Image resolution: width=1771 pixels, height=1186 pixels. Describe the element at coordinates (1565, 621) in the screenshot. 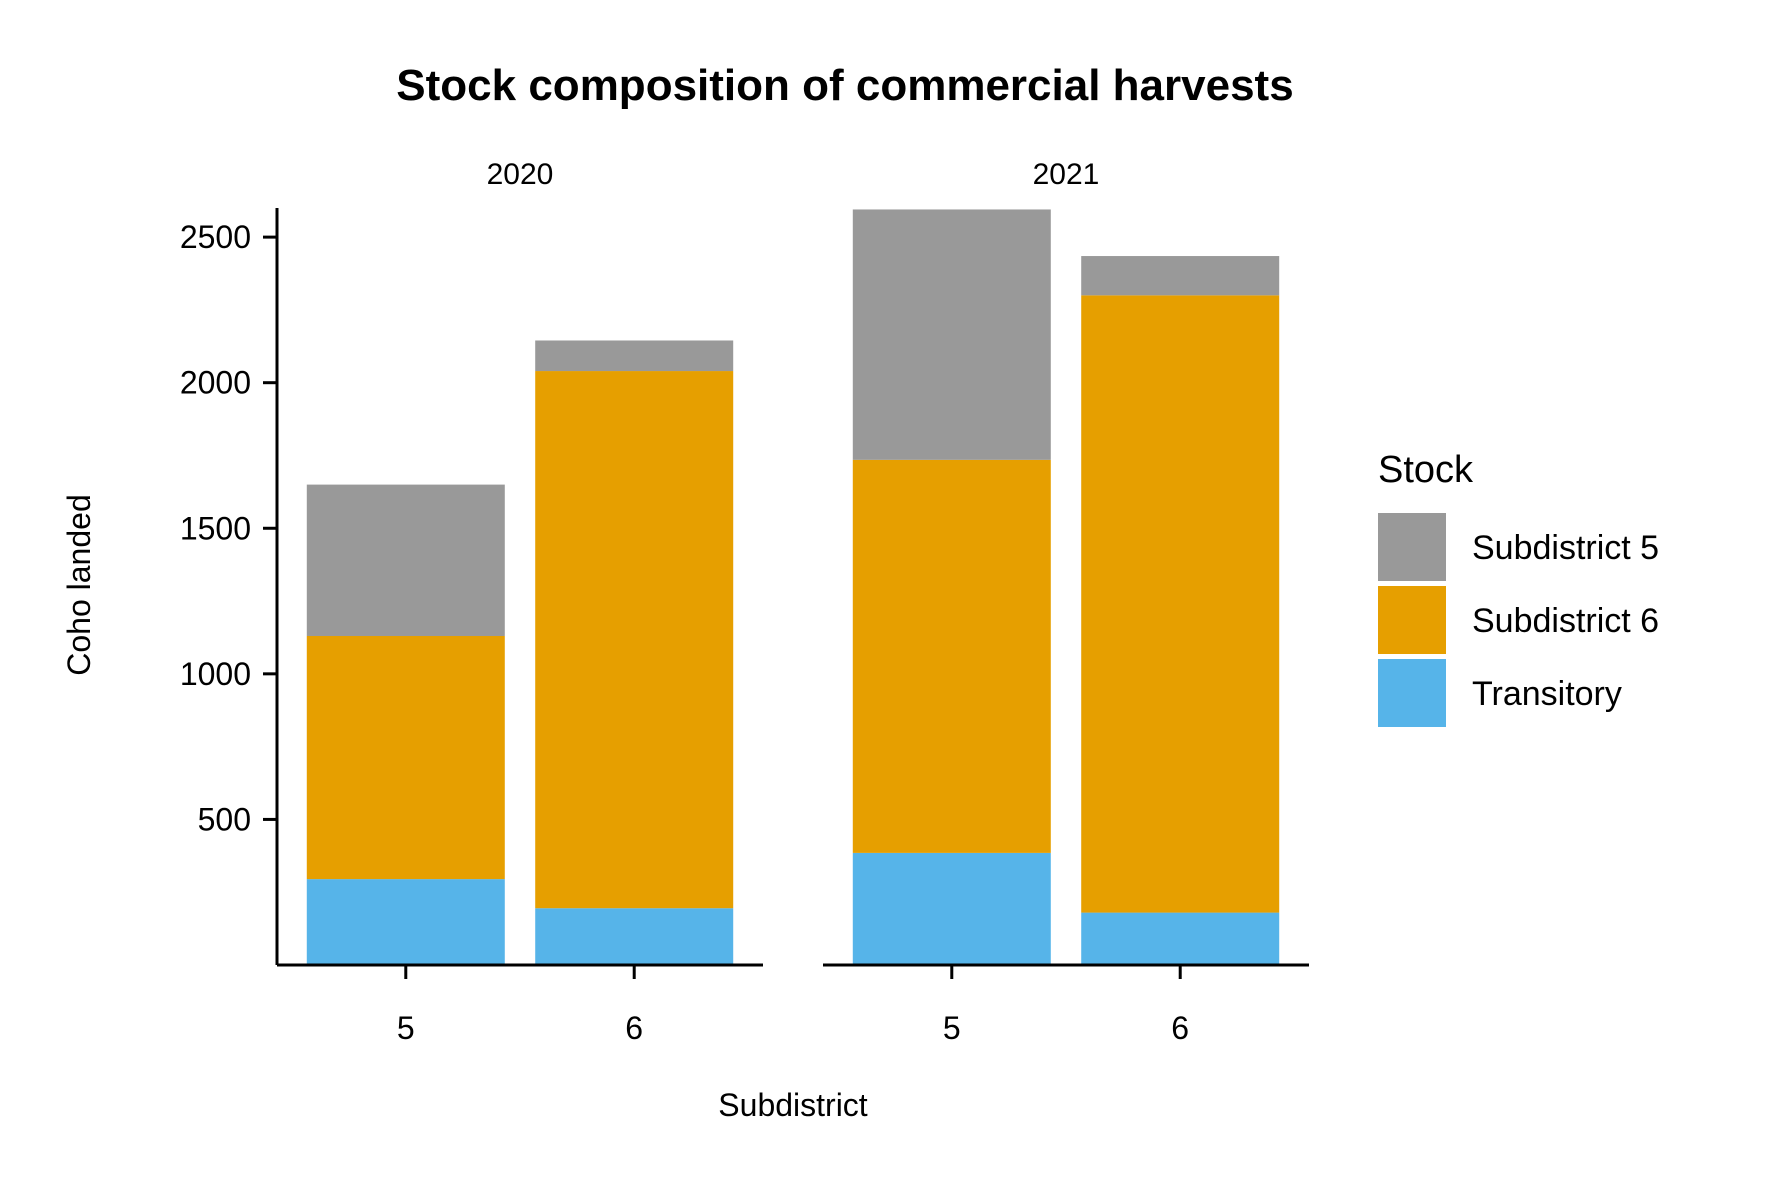

I see `legend-label: Subdistrict 6` at that location.